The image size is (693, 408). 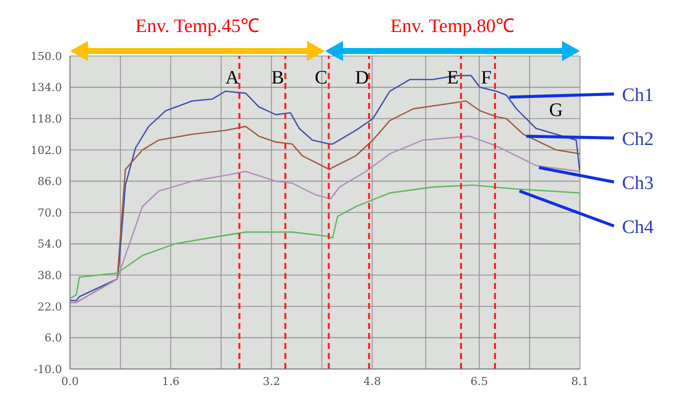 I want to click on y-tick-label: 118.0, so click(x=46, y=119).